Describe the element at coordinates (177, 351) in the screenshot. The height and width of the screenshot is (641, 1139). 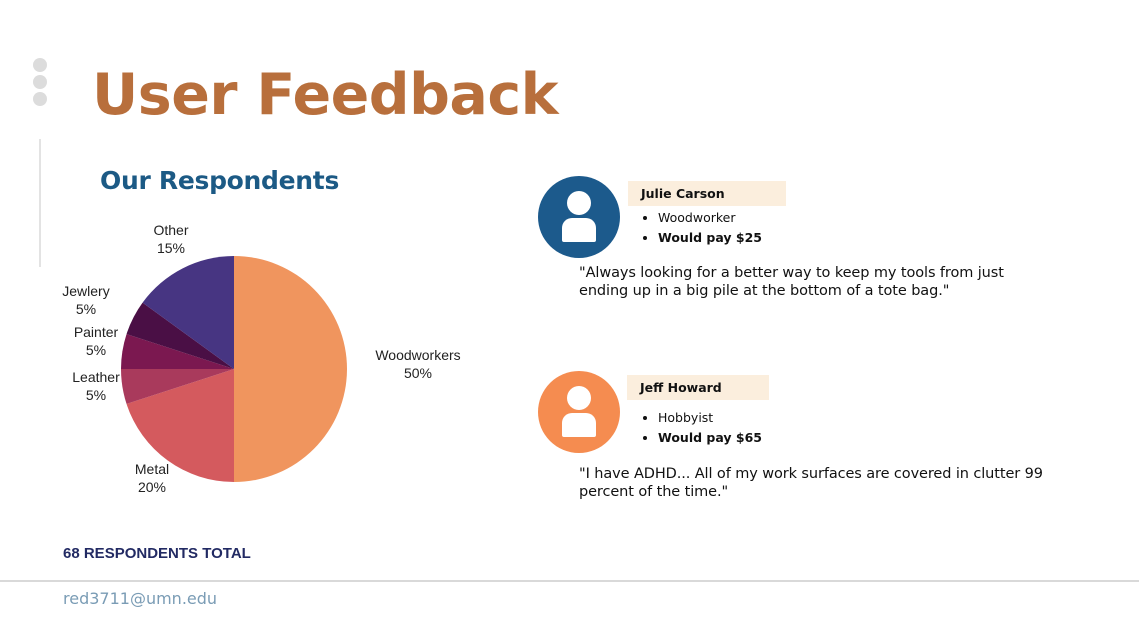
I see `pie-slice-painter` at that location.